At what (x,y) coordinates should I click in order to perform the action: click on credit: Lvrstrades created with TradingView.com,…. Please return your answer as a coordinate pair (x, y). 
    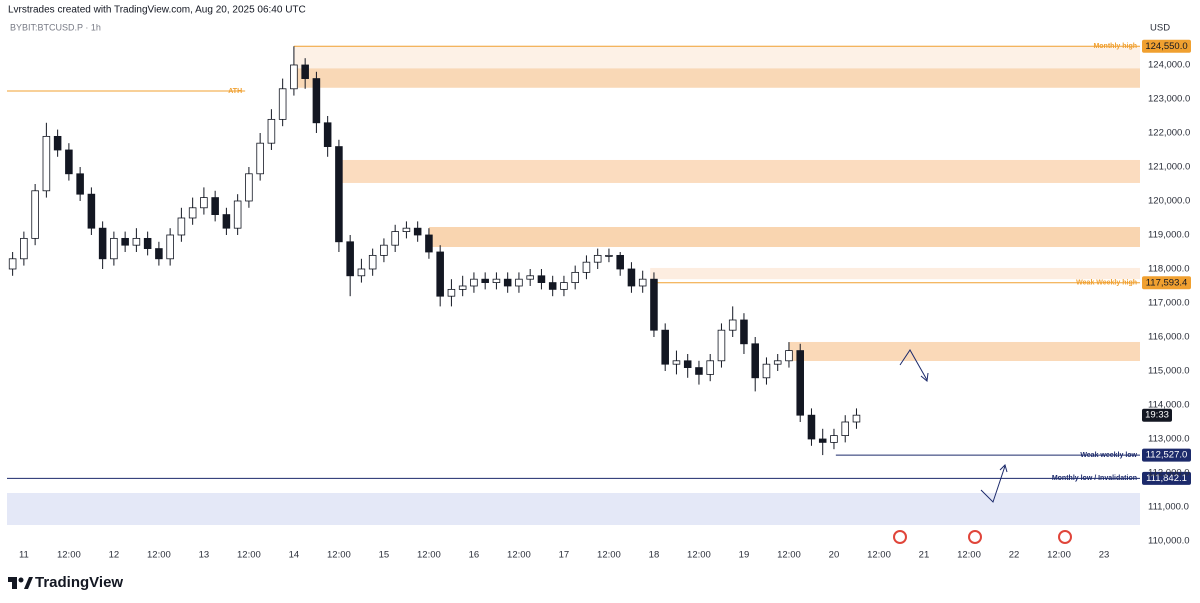
    Looking at the image, I should click on (157, 10).